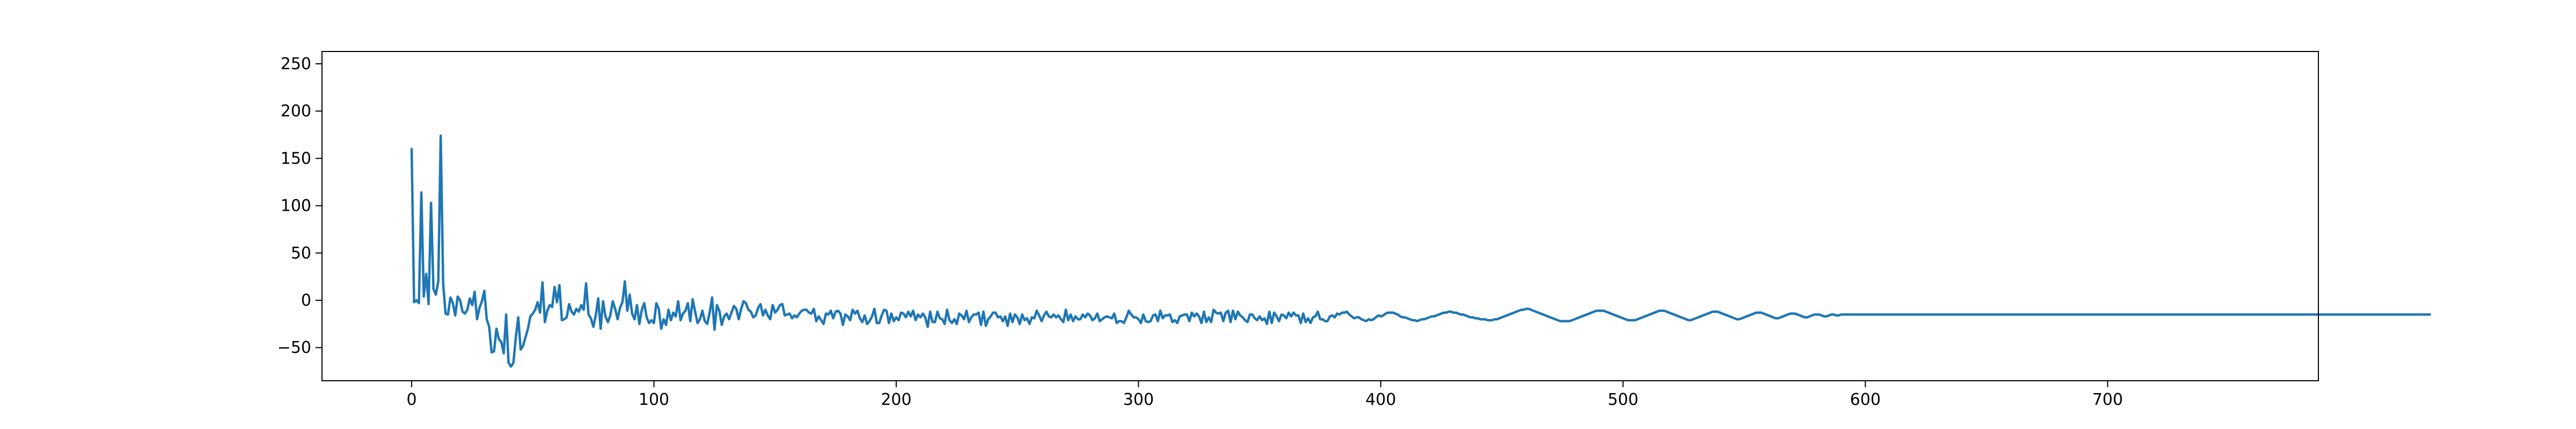 Image resolution: width=2576 pixels, height=429 pixels. Describe the element at coordinates (1623, 399) in the screenshot. I see `x-tick-label: 500` at that location.